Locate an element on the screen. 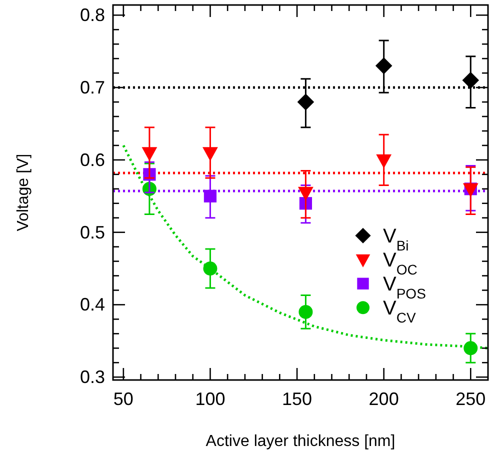 Image resolution: width=494 pixels, height=466 pixels. y-tick-label: 0.7 is located at coordinates (92, 88).